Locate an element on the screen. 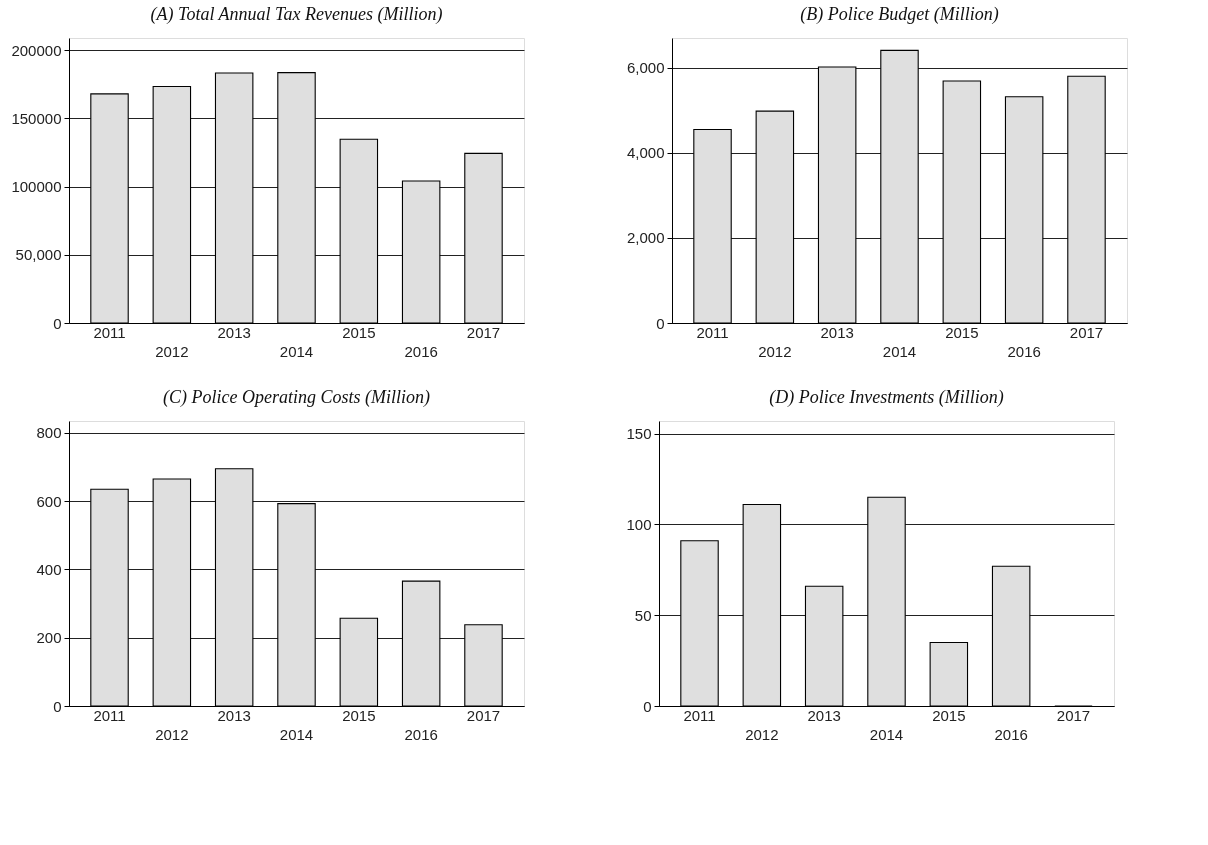 This screenshot has width=1208, height=845. y-tick-label: 600 is located at coordinates (49, 501).